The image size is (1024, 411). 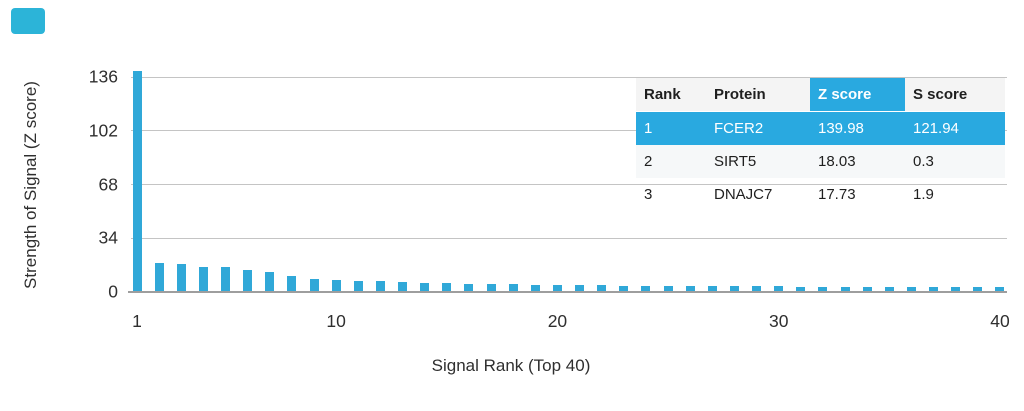 I want to click on cell-s_score: 121.94, so click(x=936, y=128).